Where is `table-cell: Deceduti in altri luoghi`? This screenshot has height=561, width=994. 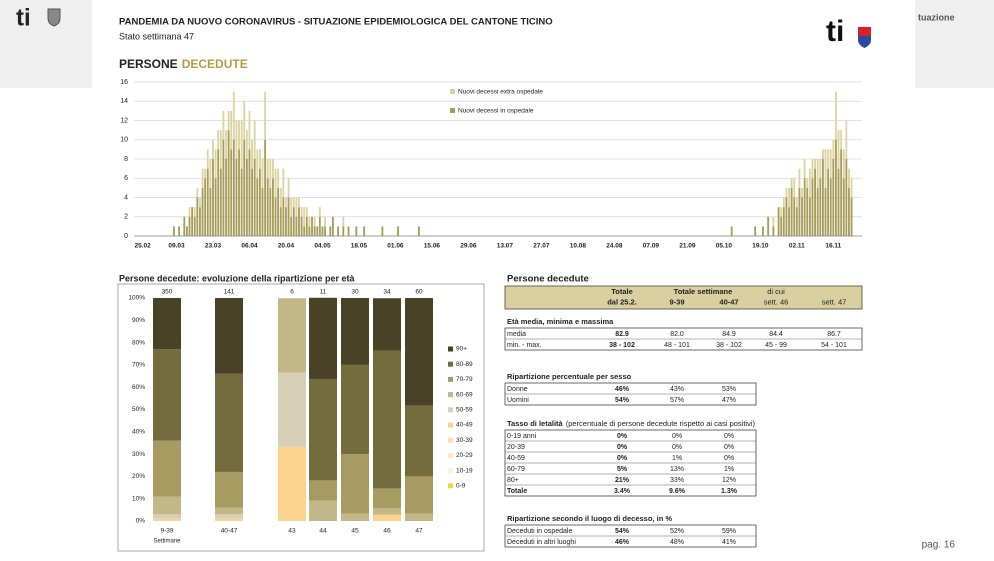 table-cell: Deceduti in altri luoghi is located at coordinates (541, 542).